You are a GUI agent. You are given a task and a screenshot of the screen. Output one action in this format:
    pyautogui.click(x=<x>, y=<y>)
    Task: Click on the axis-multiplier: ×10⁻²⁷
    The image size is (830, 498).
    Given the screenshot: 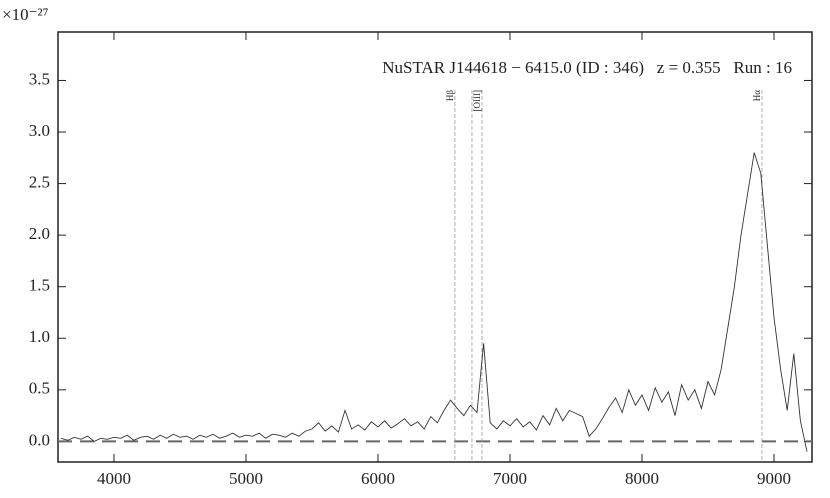 What is the action you would take?
    pyautogui.click(x=25, y=14)
    